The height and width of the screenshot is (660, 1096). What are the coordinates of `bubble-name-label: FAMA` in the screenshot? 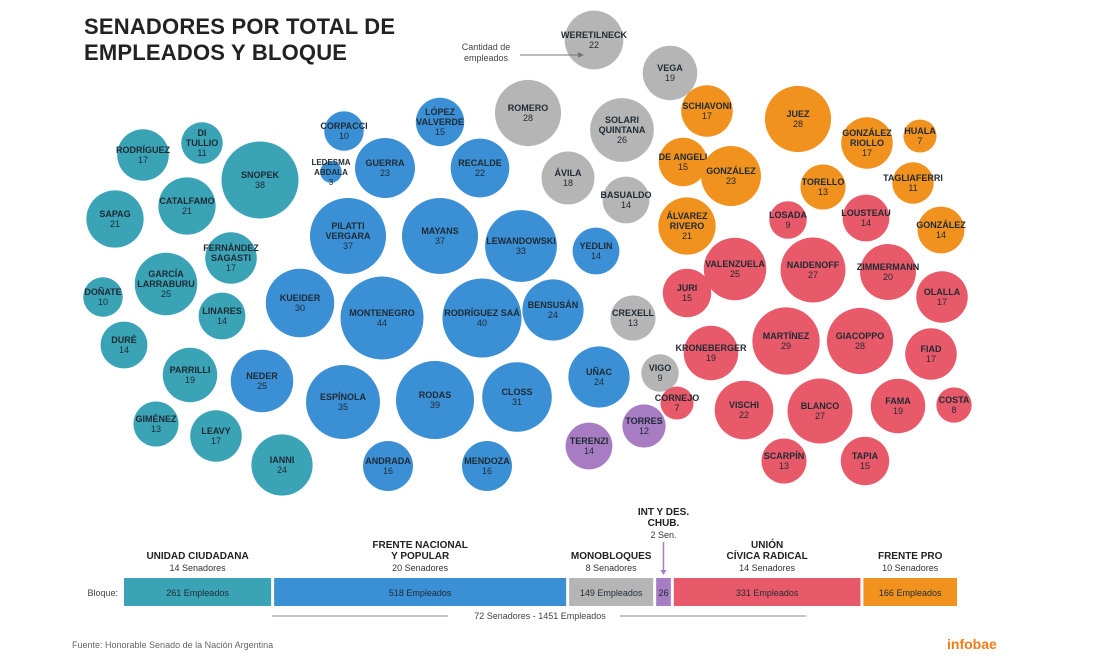 It's located at (898, 401).